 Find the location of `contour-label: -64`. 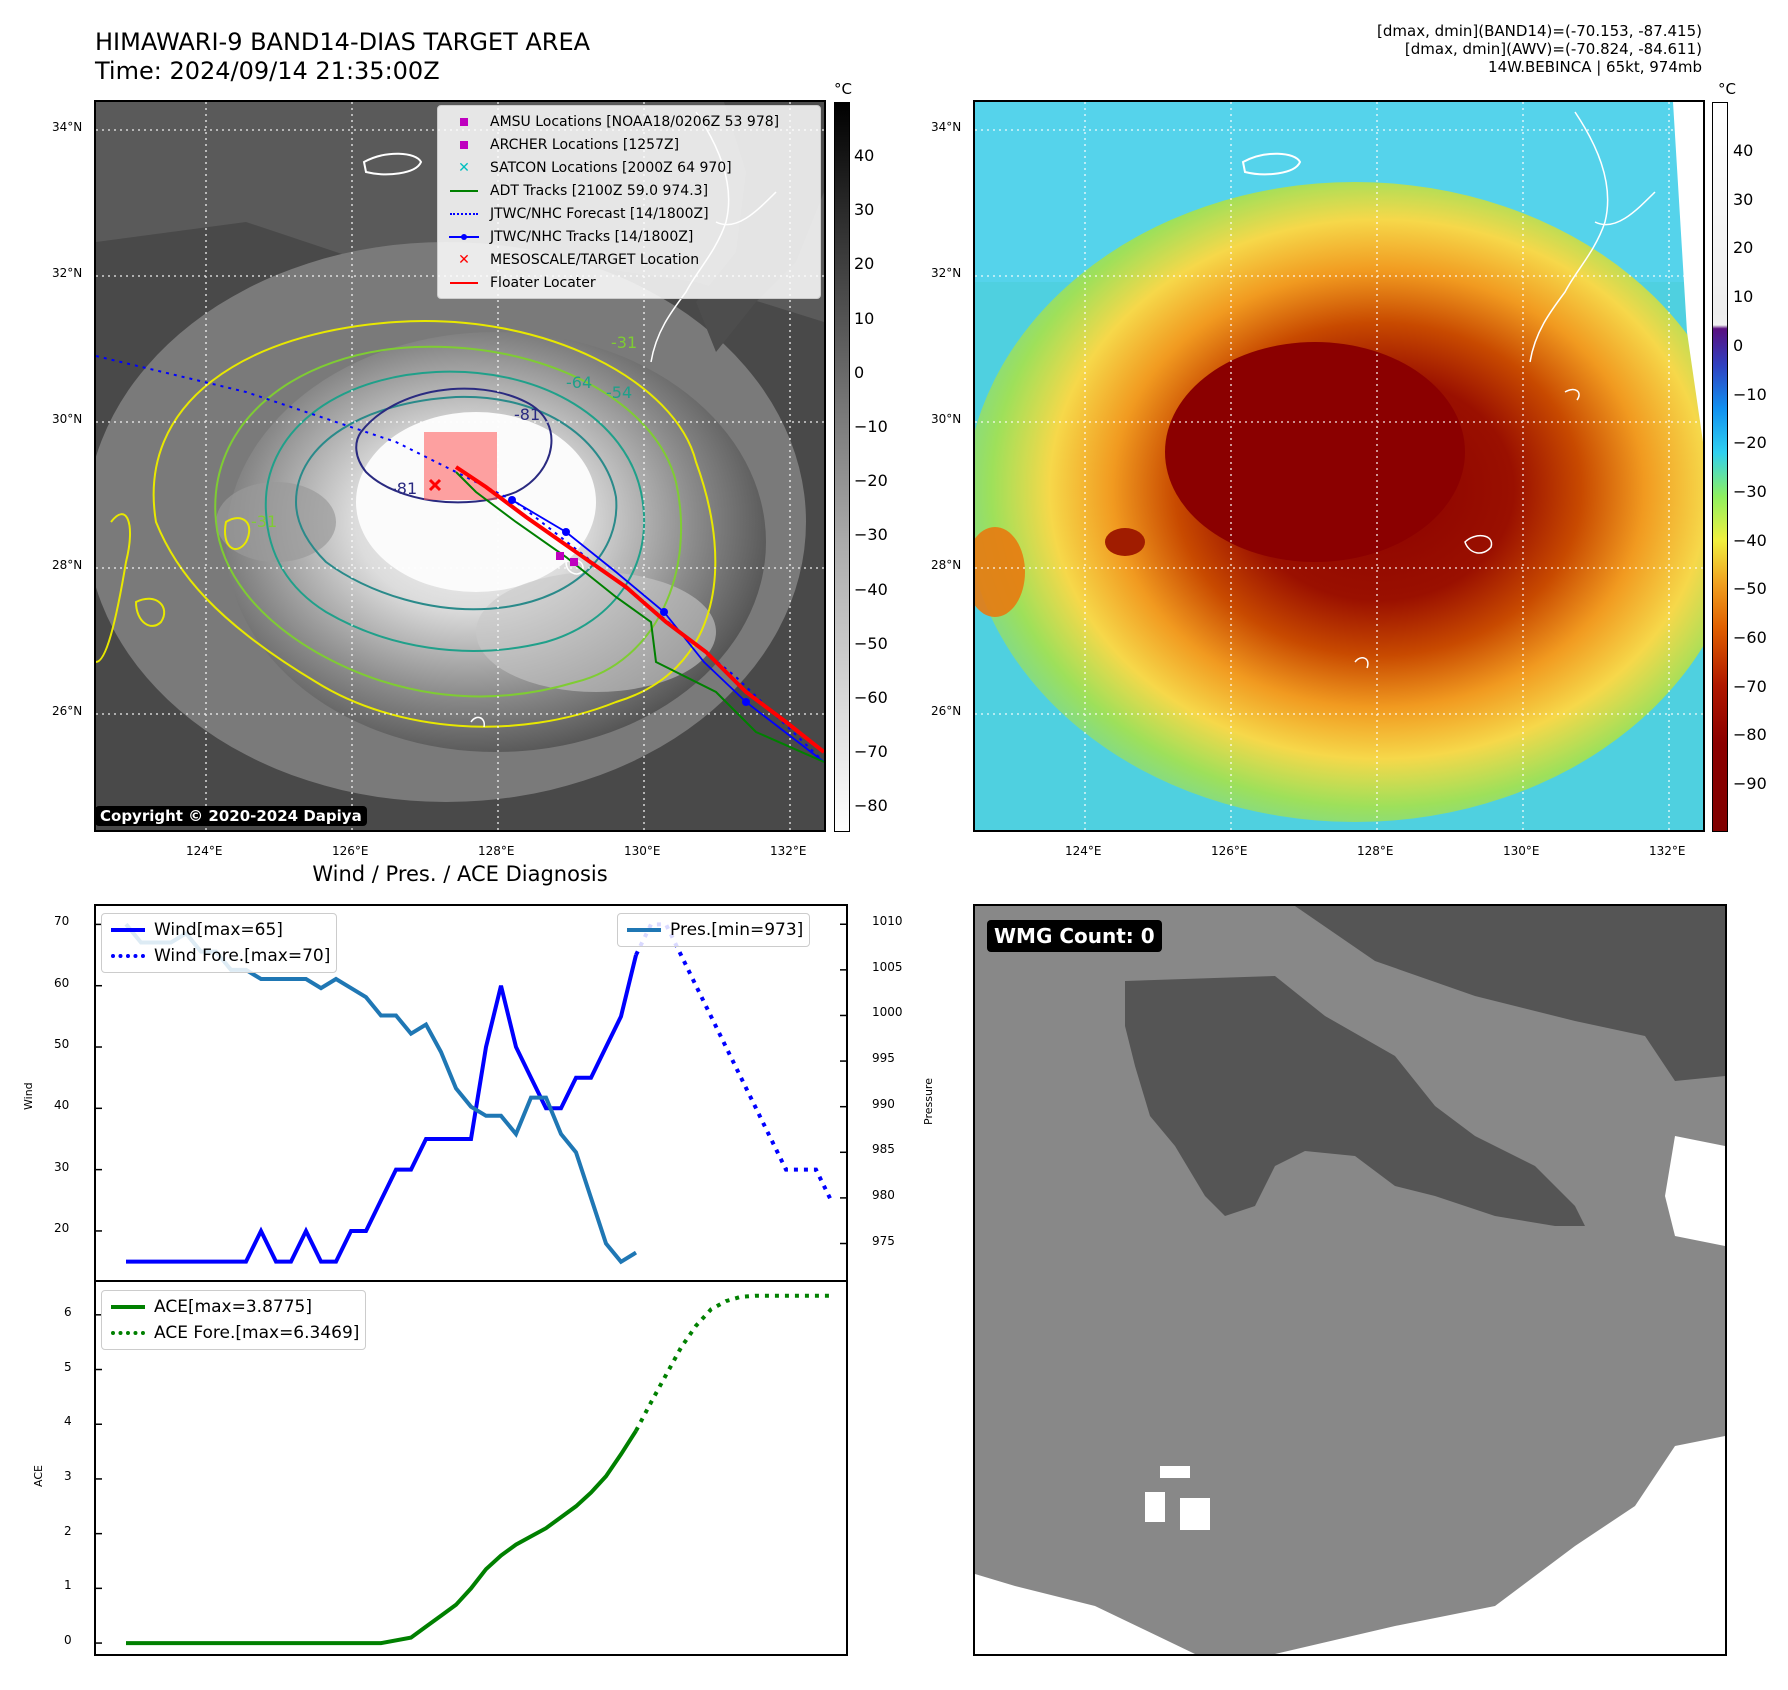

contour-label: -64 is located at coordinates (579, 382).